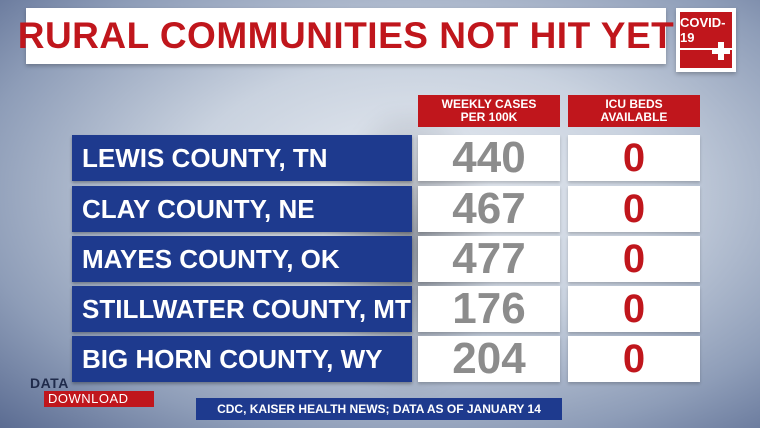 The height and width of the screenshot is (428, 760). I want to click on table-row: BIG HORN COUNTY, WY 204 0, so click(380, 358).